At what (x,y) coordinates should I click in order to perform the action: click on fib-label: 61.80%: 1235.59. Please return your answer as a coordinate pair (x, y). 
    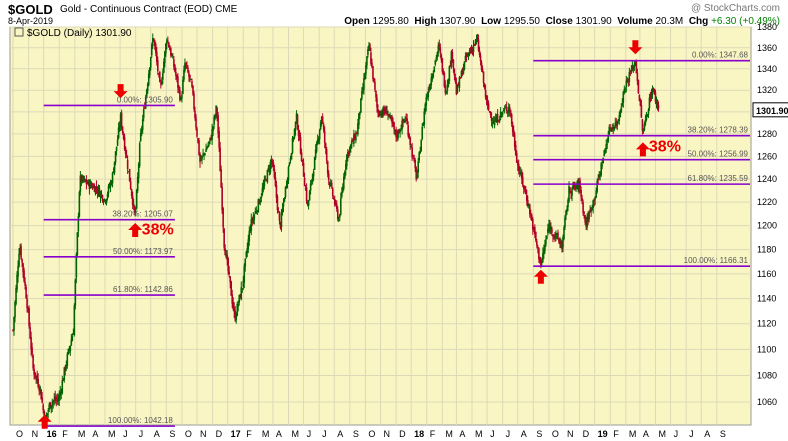
    Looking at the image, I should click on (718, 178).